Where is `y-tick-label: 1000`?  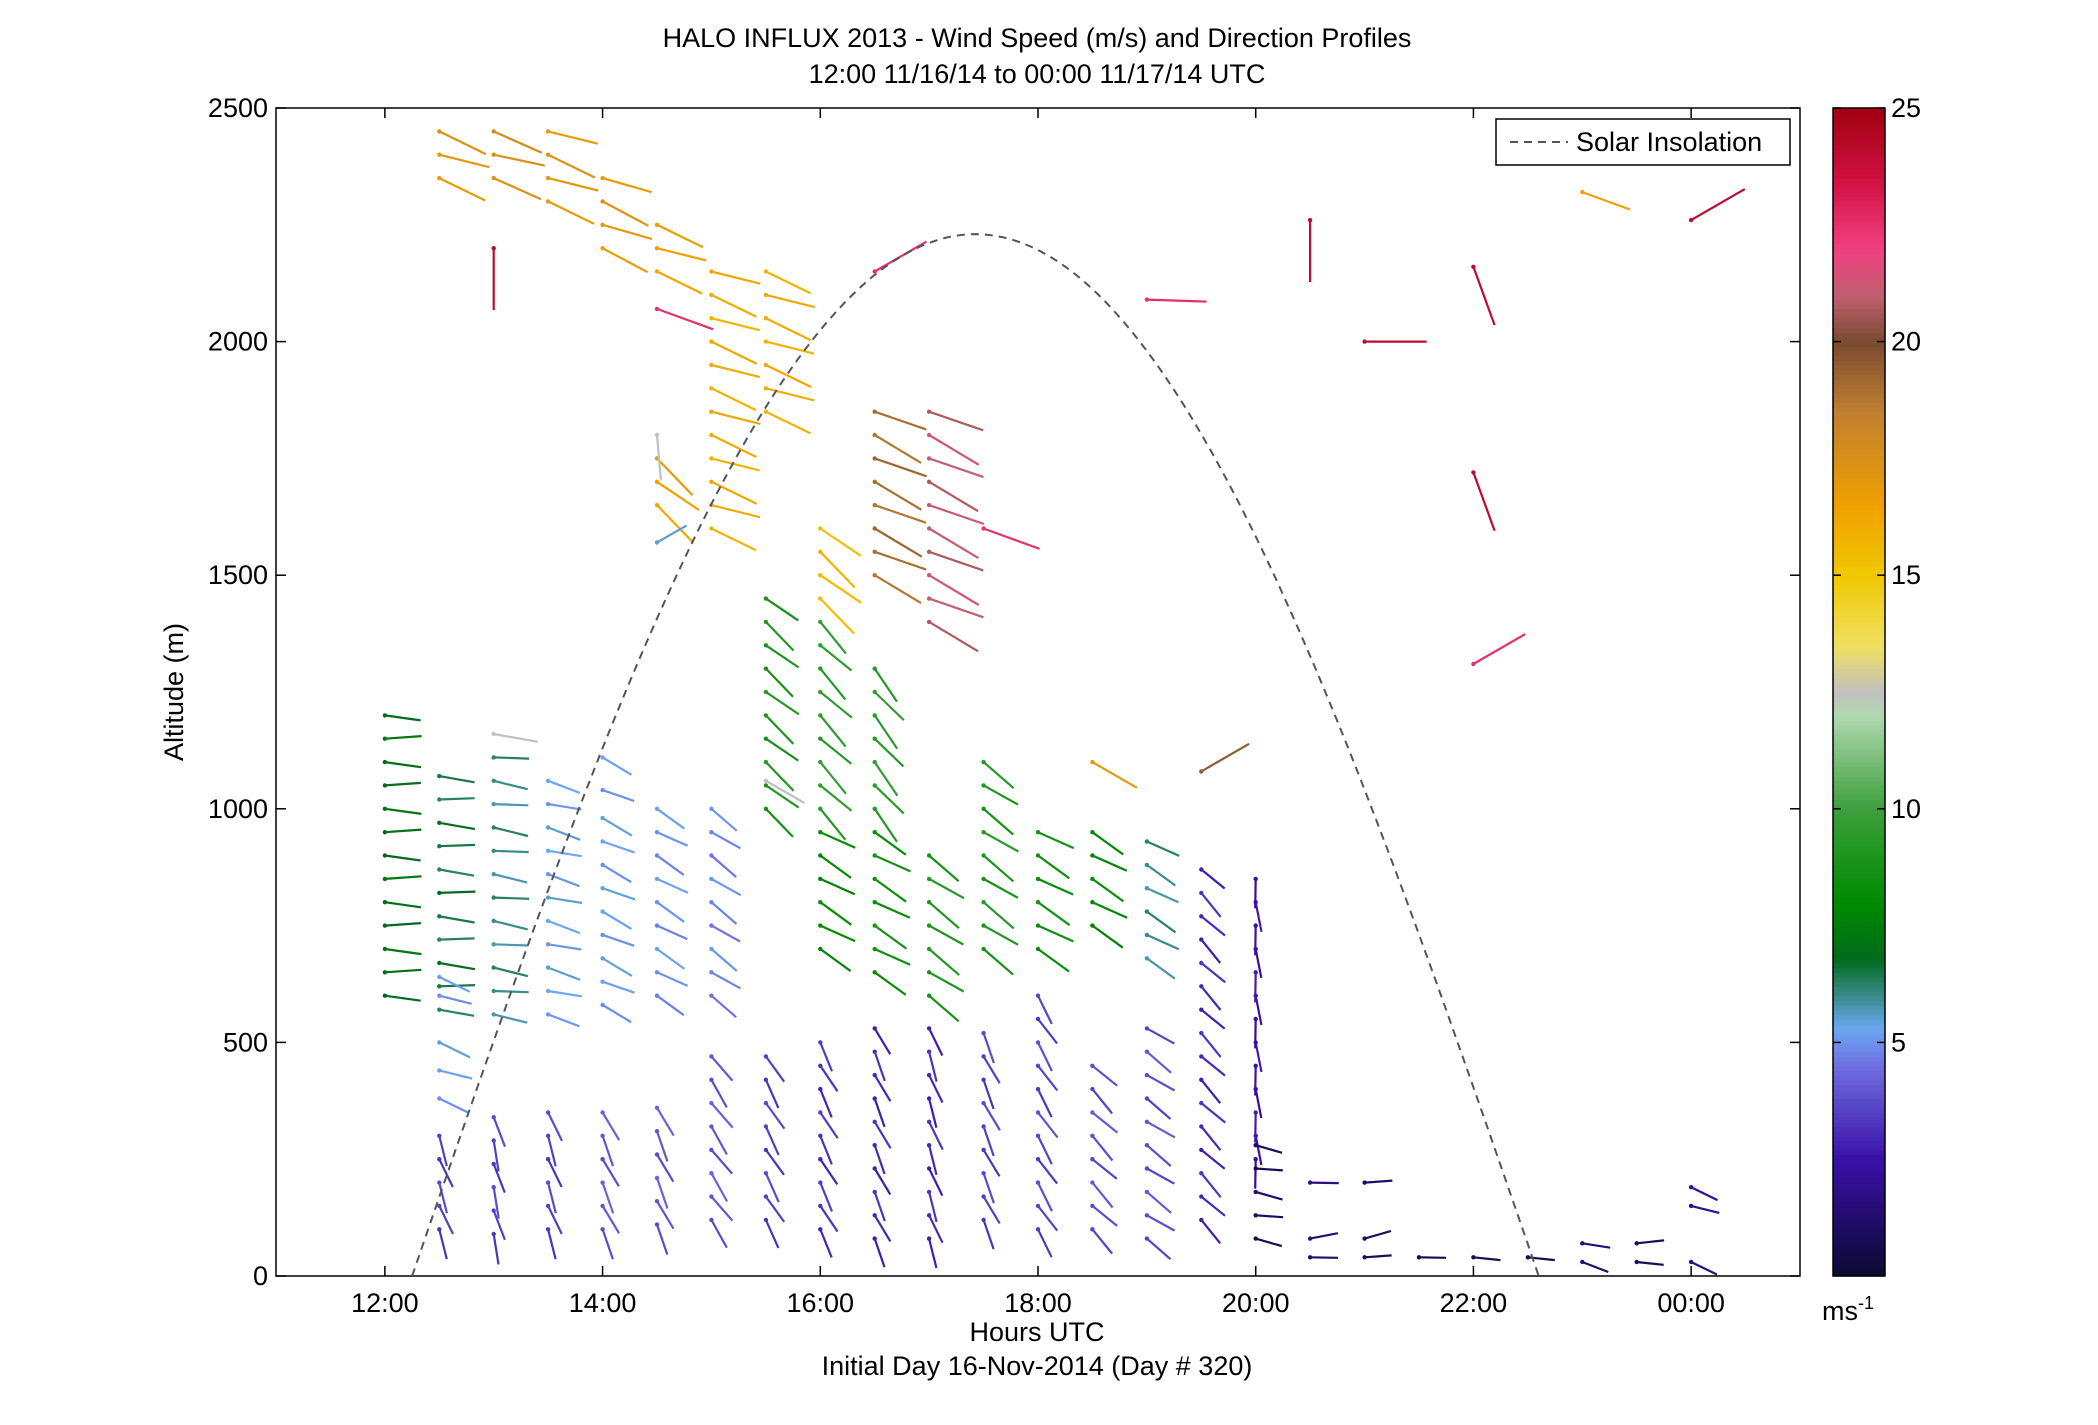 y-tick-label: 1000 is located at coordinates (238, 809).